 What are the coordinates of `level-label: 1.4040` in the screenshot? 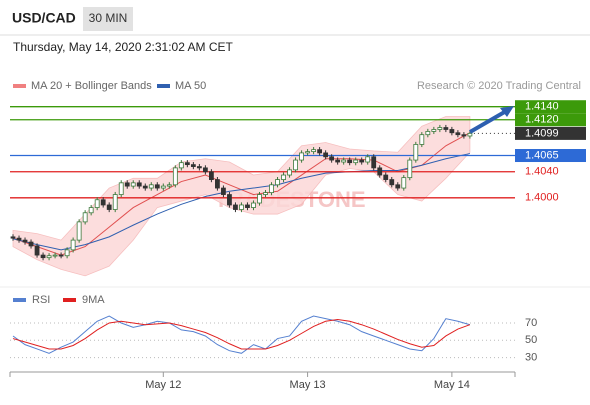 It's located at (542, 172).